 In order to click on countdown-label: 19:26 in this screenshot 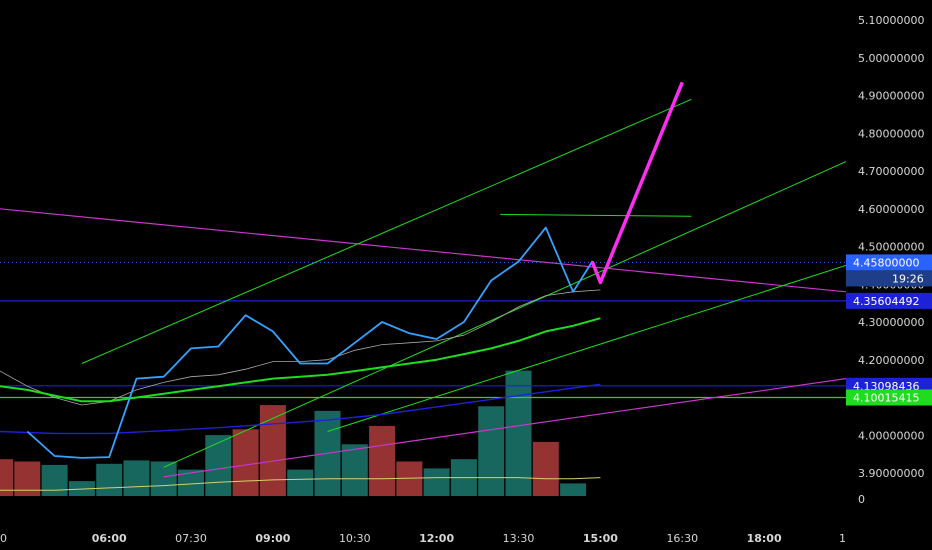, I will do `click(908, 278)`.